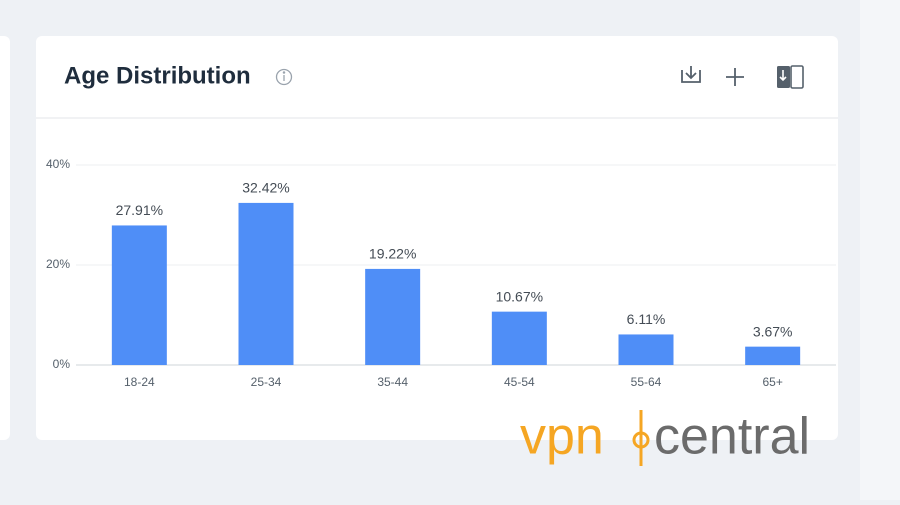 The height and width of the screenshot is (505, 900). I want to click on value-label: 3.67%, so click(773, 331).